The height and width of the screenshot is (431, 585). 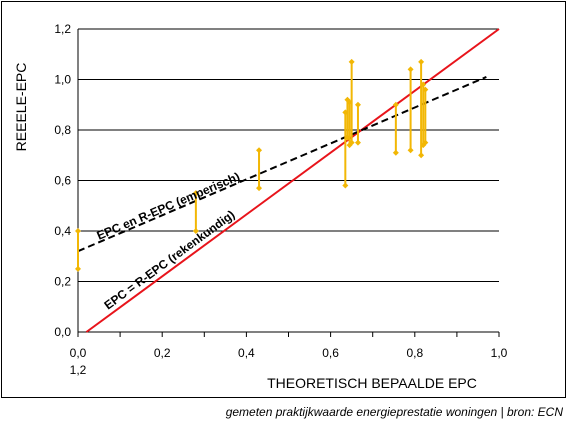 What do you see at coordinates (162, 353) in the screenshot?
I see `x-tick-label: 0,2` at bounding box center [162, 353].